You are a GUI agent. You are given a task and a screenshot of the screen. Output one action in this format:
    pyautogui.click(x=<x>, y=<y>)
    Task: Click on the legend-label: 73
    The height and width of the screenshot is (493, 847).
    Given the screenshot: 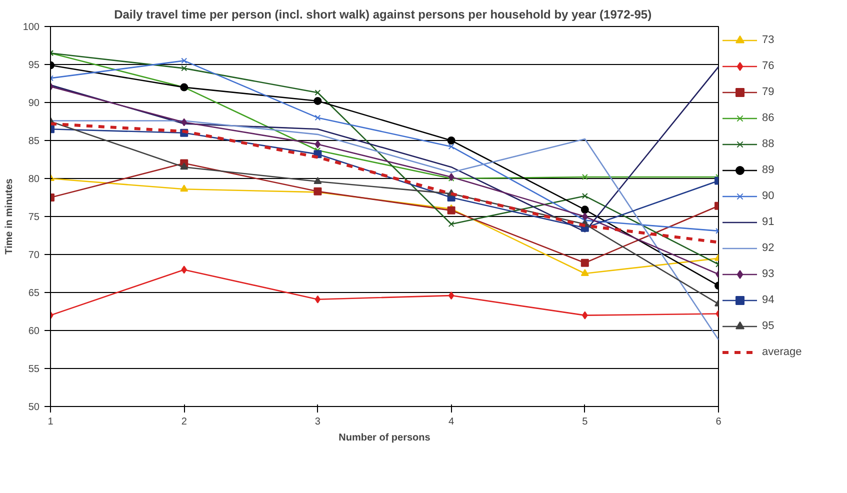 What is the action you would take?
    pyautogui.click(x=769, y=40)
    